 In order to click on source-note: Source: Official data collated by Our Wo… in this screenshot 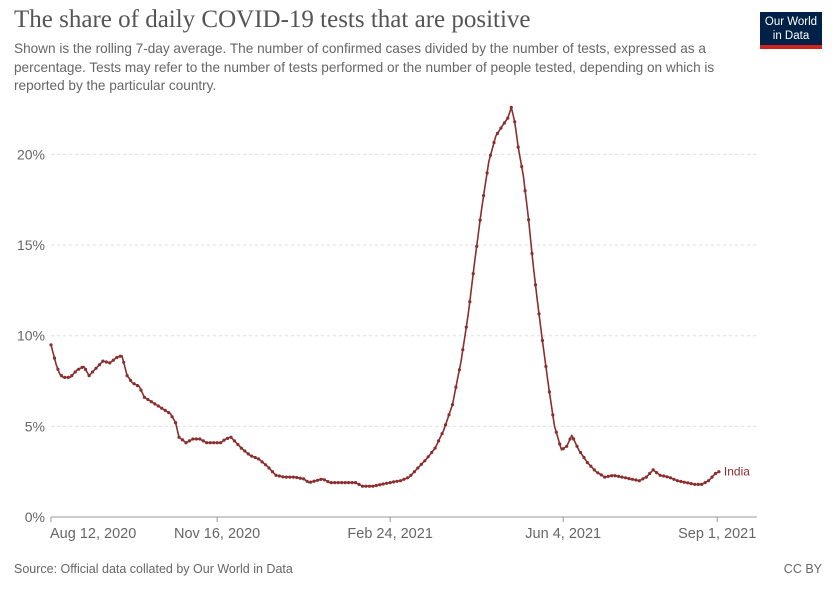, I will do `click(153, 569)`.